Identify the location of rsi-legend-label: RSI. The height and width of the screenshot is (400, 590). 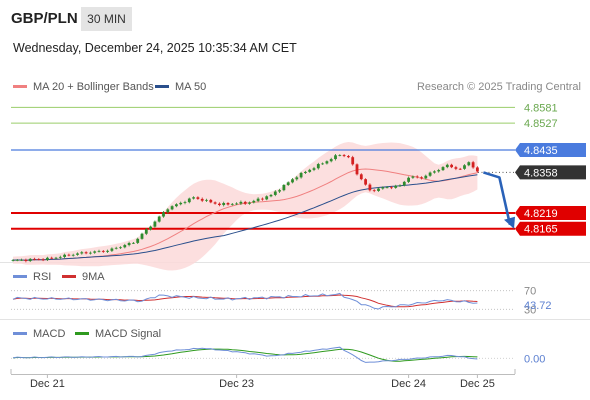
(42, 277).